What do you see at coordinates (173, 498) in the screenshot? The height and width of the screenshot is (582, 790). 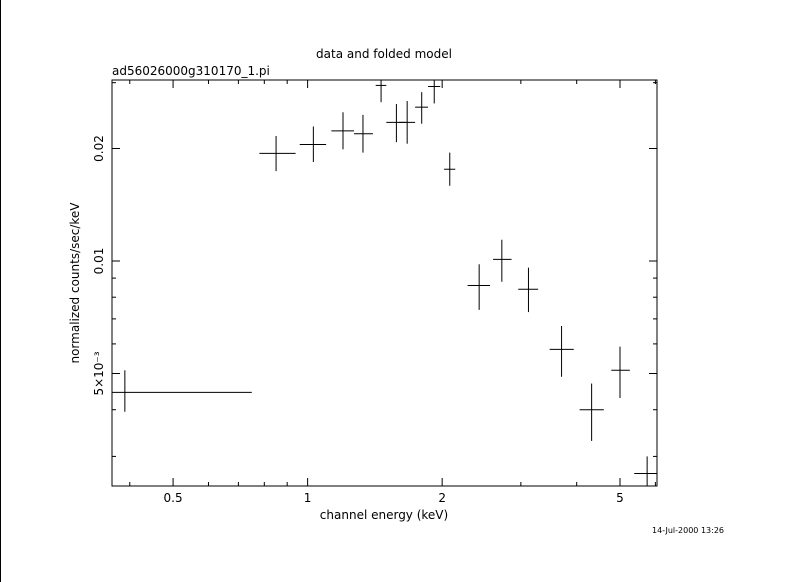 I see `x-tick-label: 0.5` at bounding box center [173, 498].